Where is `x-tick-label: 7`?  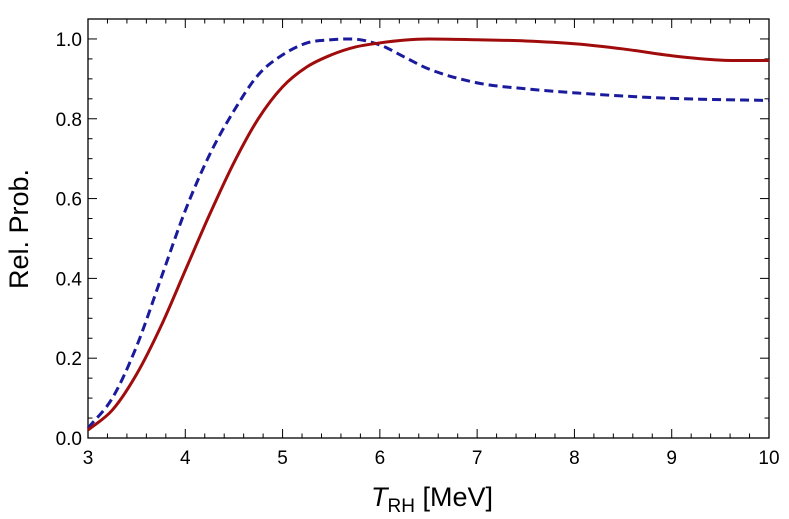
x-tick-label: 7 is located at coordinates (477, 458).